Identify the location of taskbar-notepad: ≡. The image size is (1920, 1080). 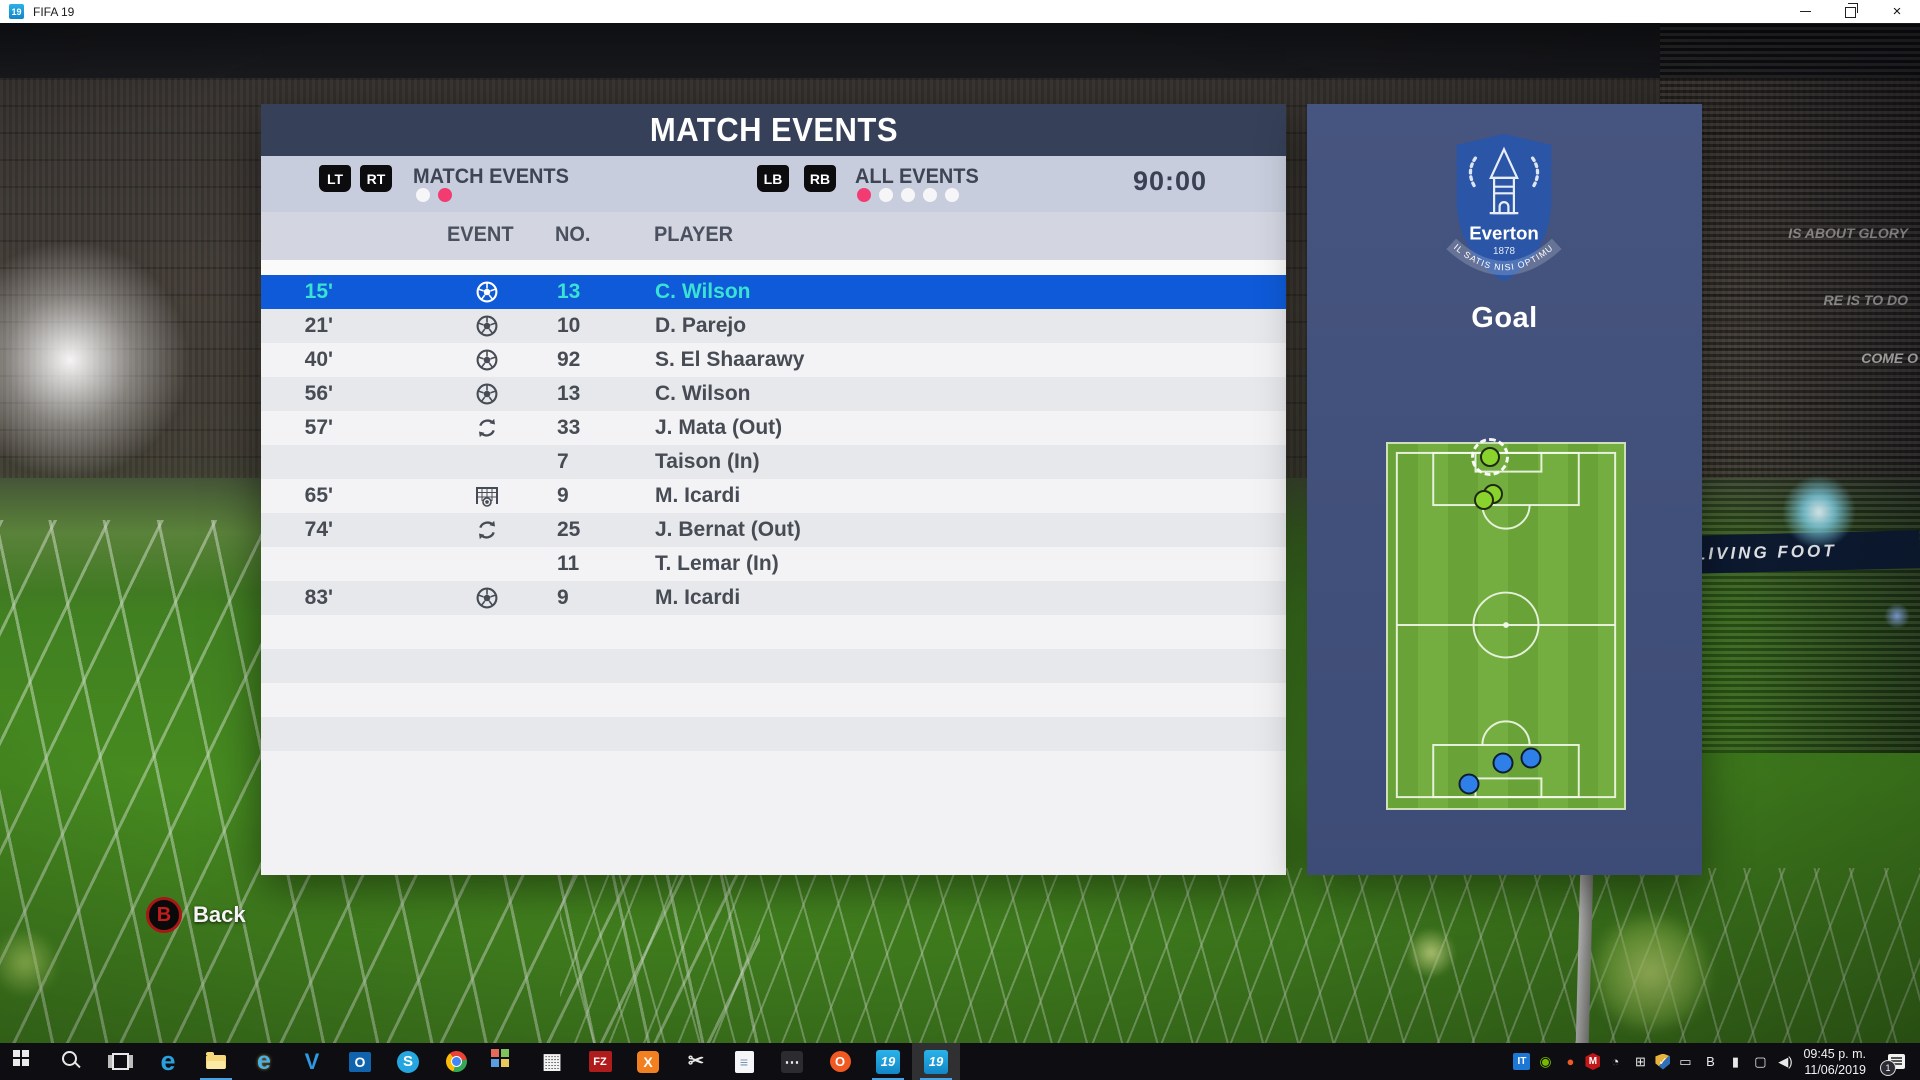
(744, 1061).